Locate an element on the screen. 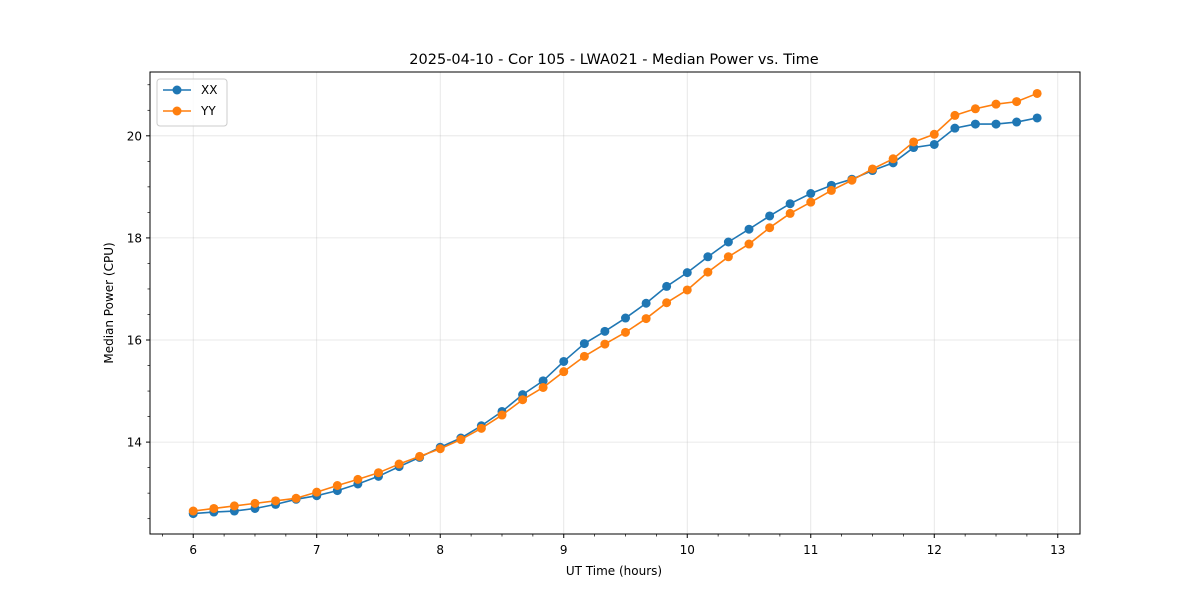  legend-marker-yy is located at coordinates (177, 111).